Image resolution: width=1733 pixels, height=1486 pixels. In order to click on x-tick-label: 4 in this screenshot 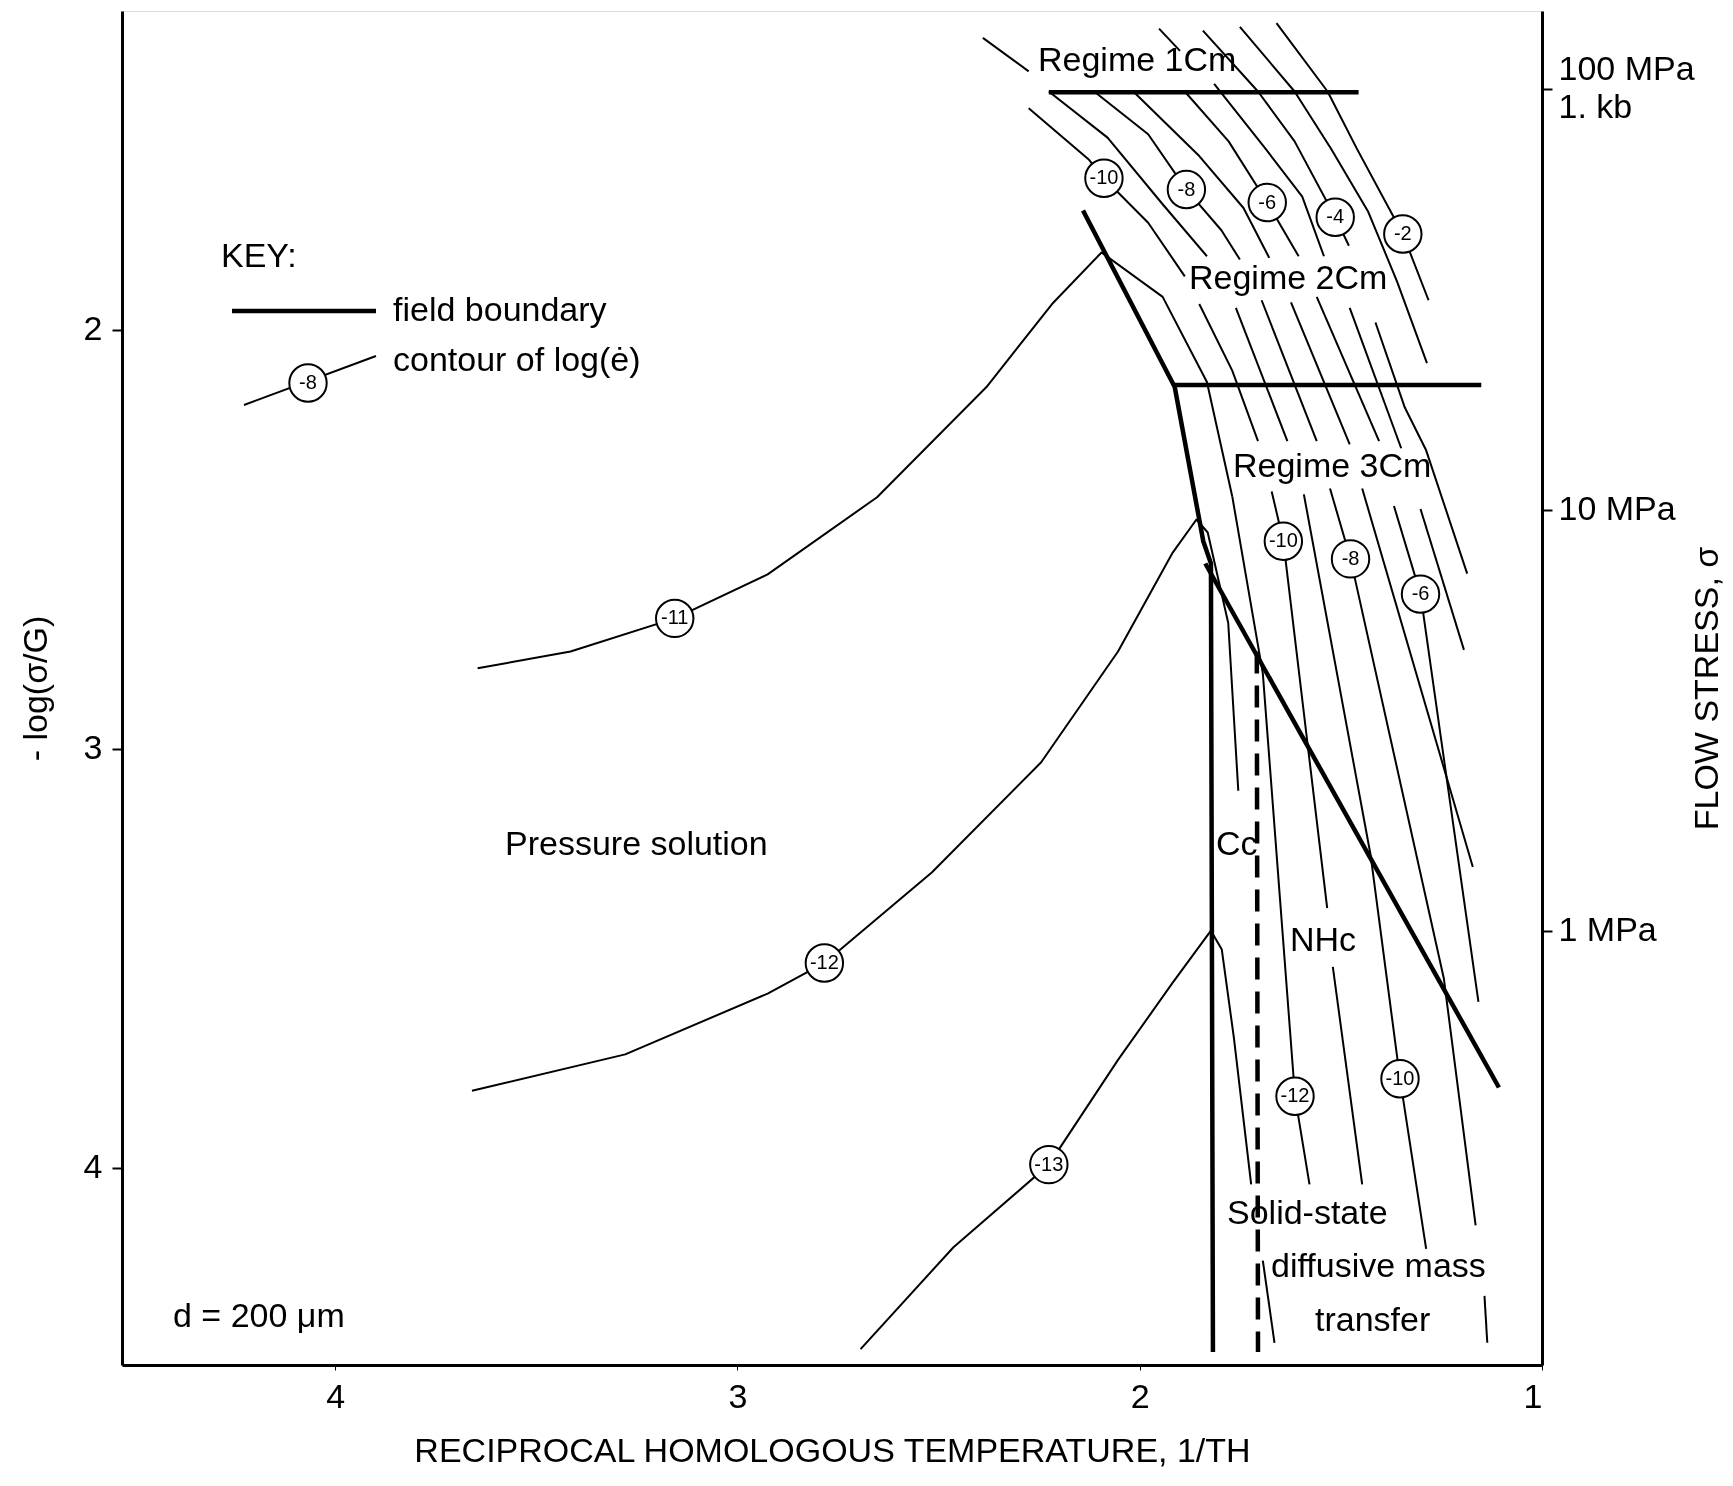, I will do `click(336, 1395)`.